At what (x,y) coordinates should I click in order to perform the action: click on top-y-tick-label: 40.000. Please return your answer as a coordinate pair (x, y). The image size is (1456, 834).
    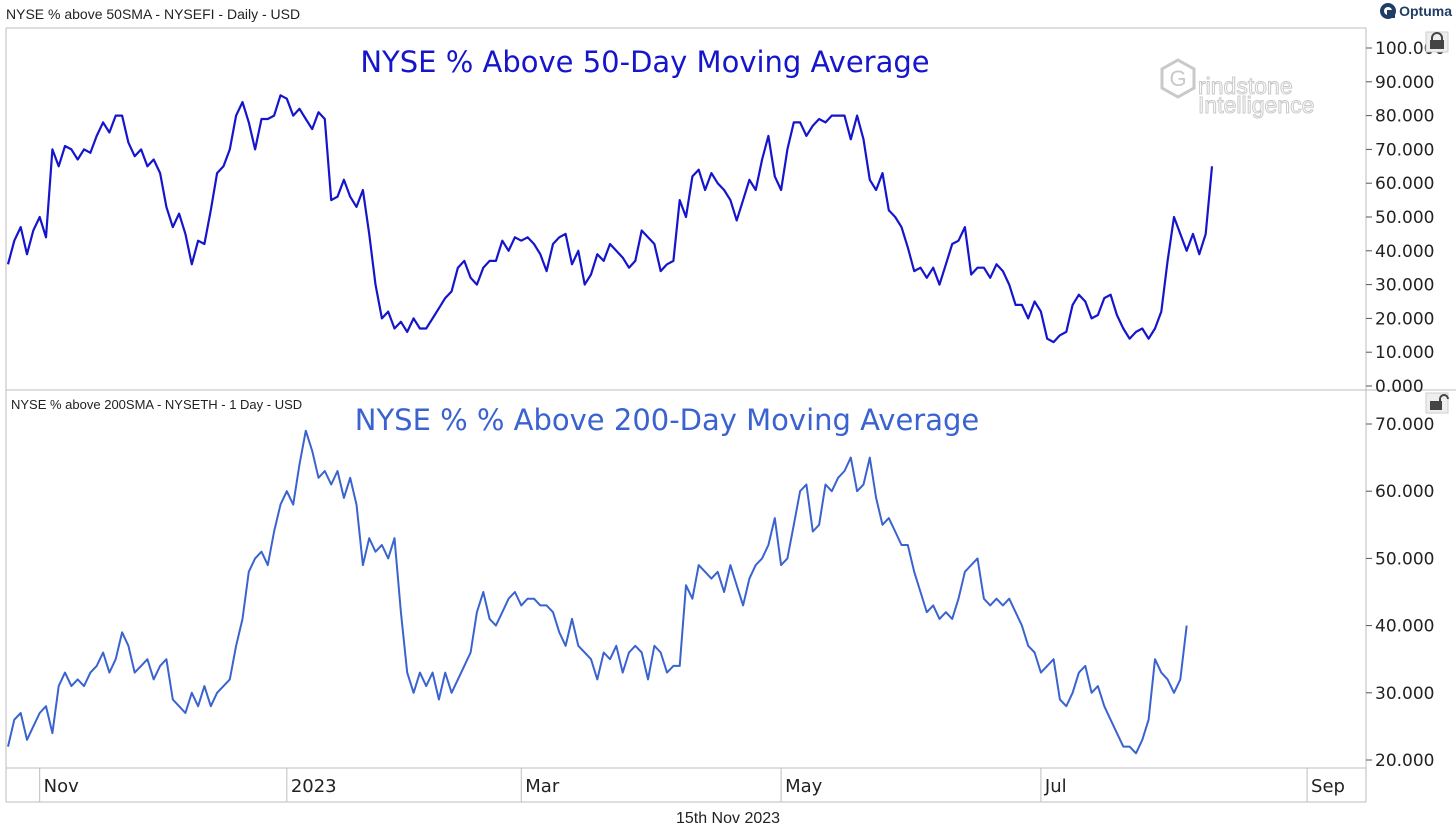
    Looking at the image, I should click on (1404, 252).